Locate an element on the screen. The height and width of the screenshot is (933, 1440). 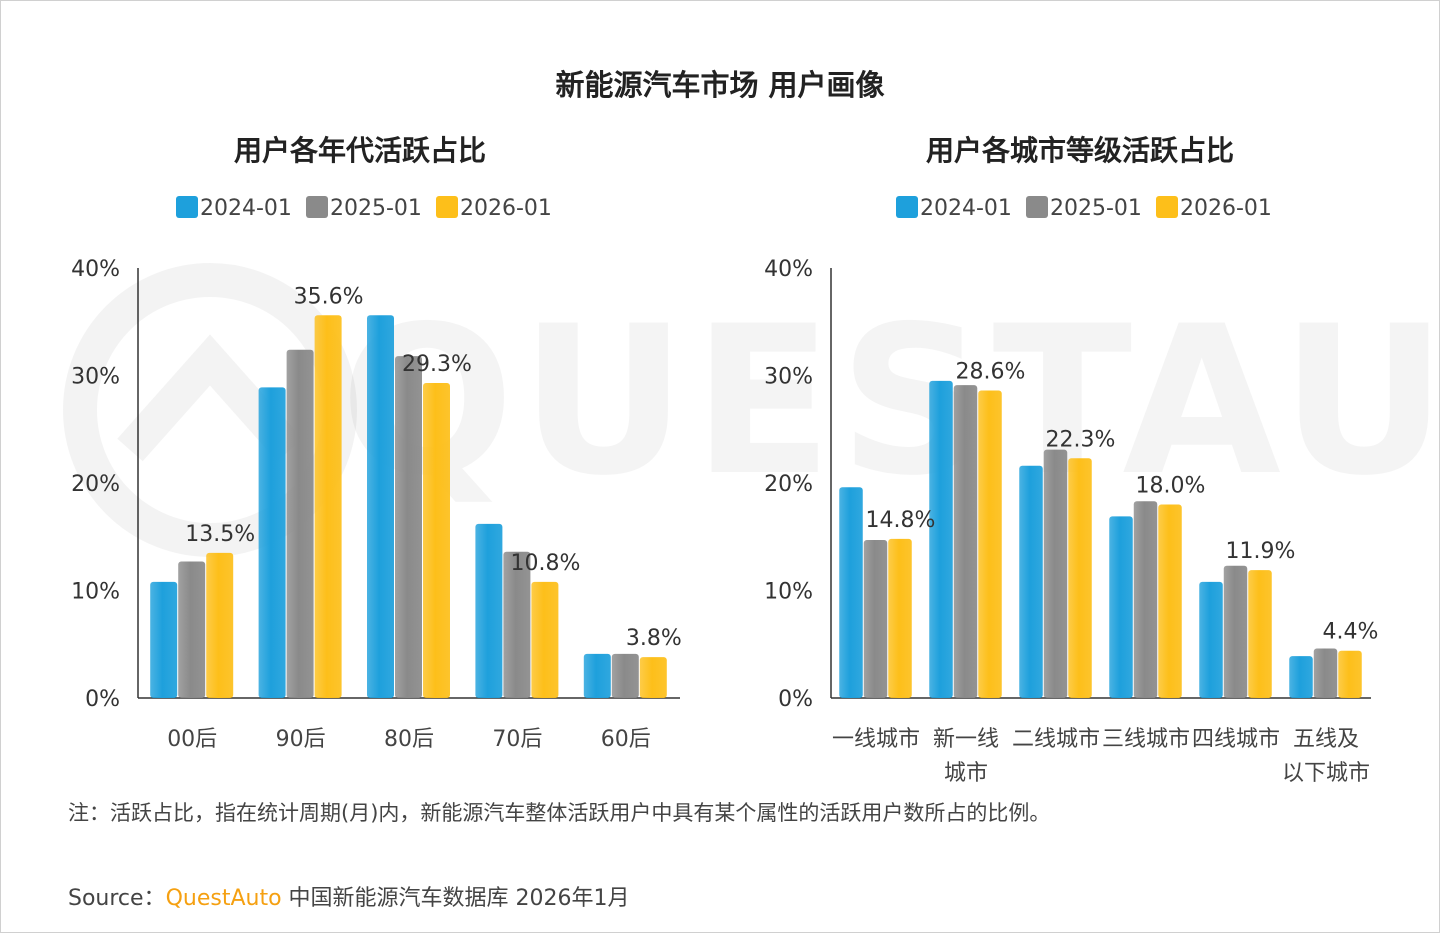
x-tick-label: 以下城市 is located at coordinates (1326, 773).